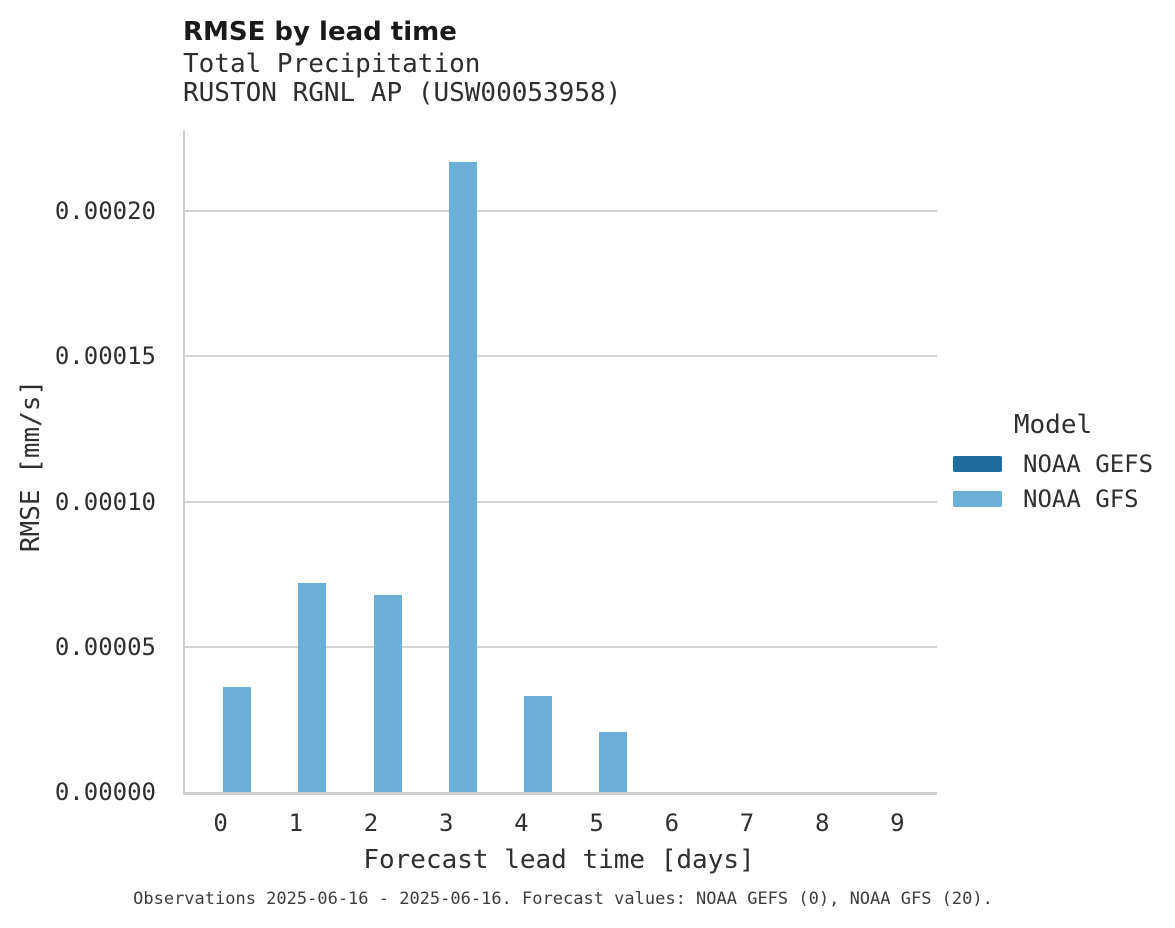  What do you see at coordinates (561, 501) in the screenshot?
I see `gridline-0.00010` at bounding box center [561, 501].